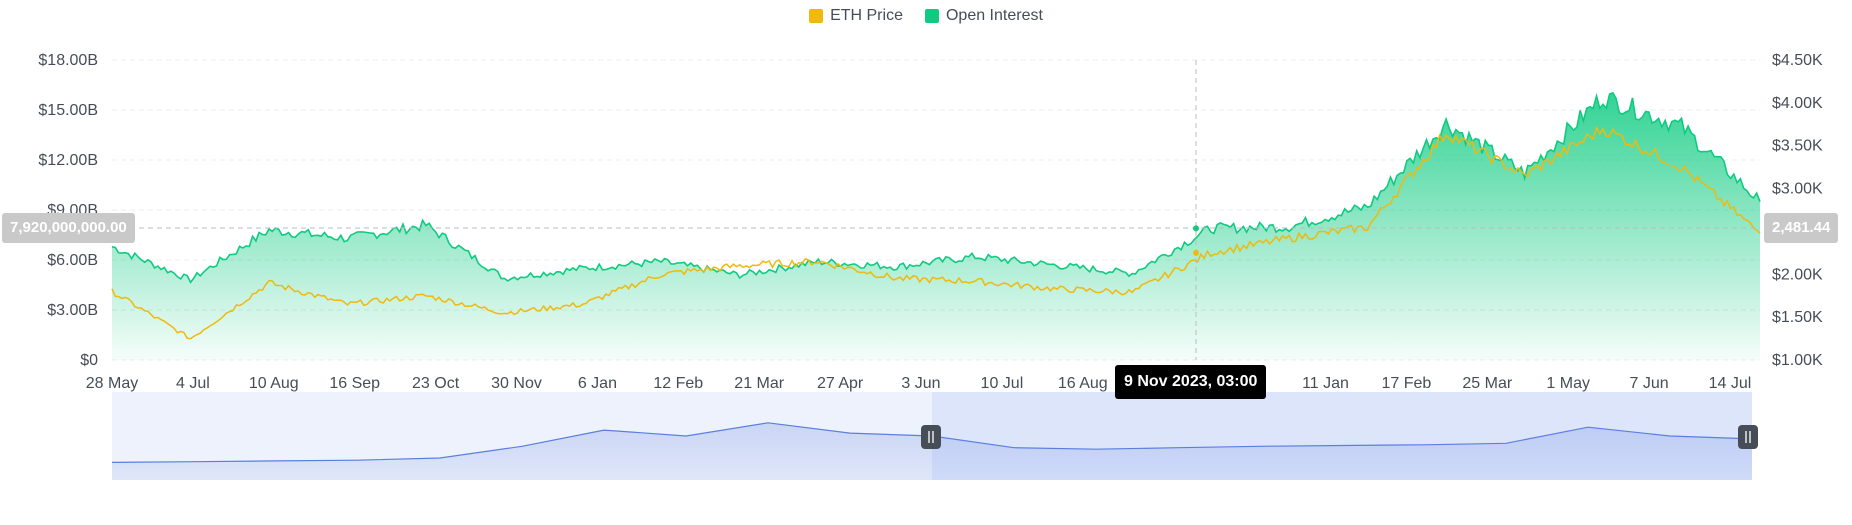 This screenshot has width=1852, height=525. I want to click on right-tick-label: $2.00K, so click(1797, 274).